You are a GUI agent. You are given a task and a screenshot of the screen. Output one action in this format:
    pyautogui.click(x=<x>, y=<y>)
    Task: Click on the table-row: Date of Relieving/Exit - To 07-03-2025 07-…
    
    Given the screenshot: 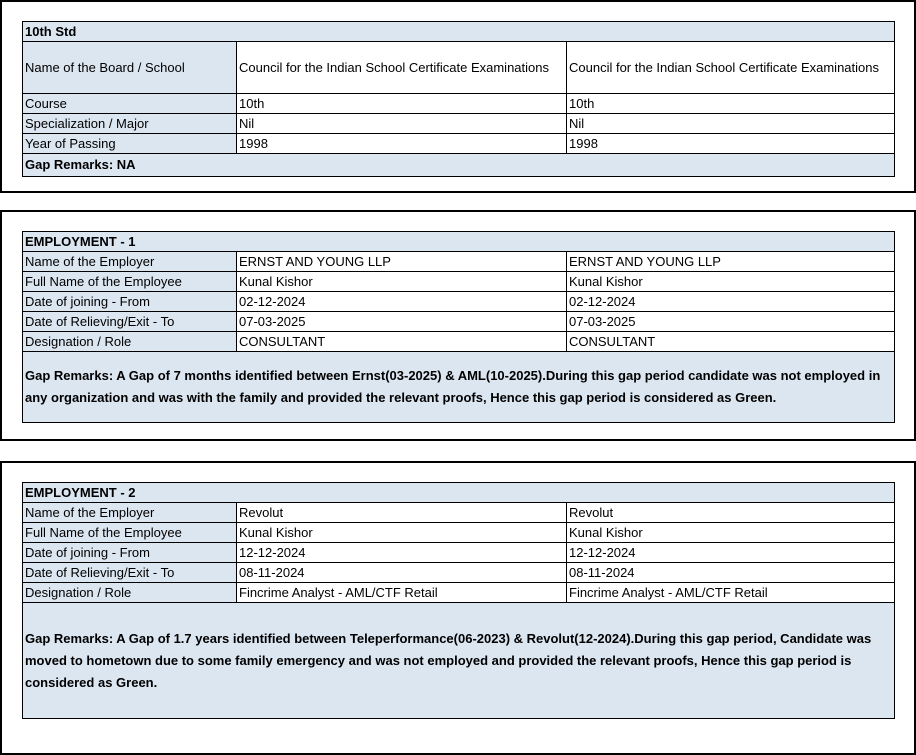 What is the action you would take?
    pyautogui.click(x=459, y=321)
    